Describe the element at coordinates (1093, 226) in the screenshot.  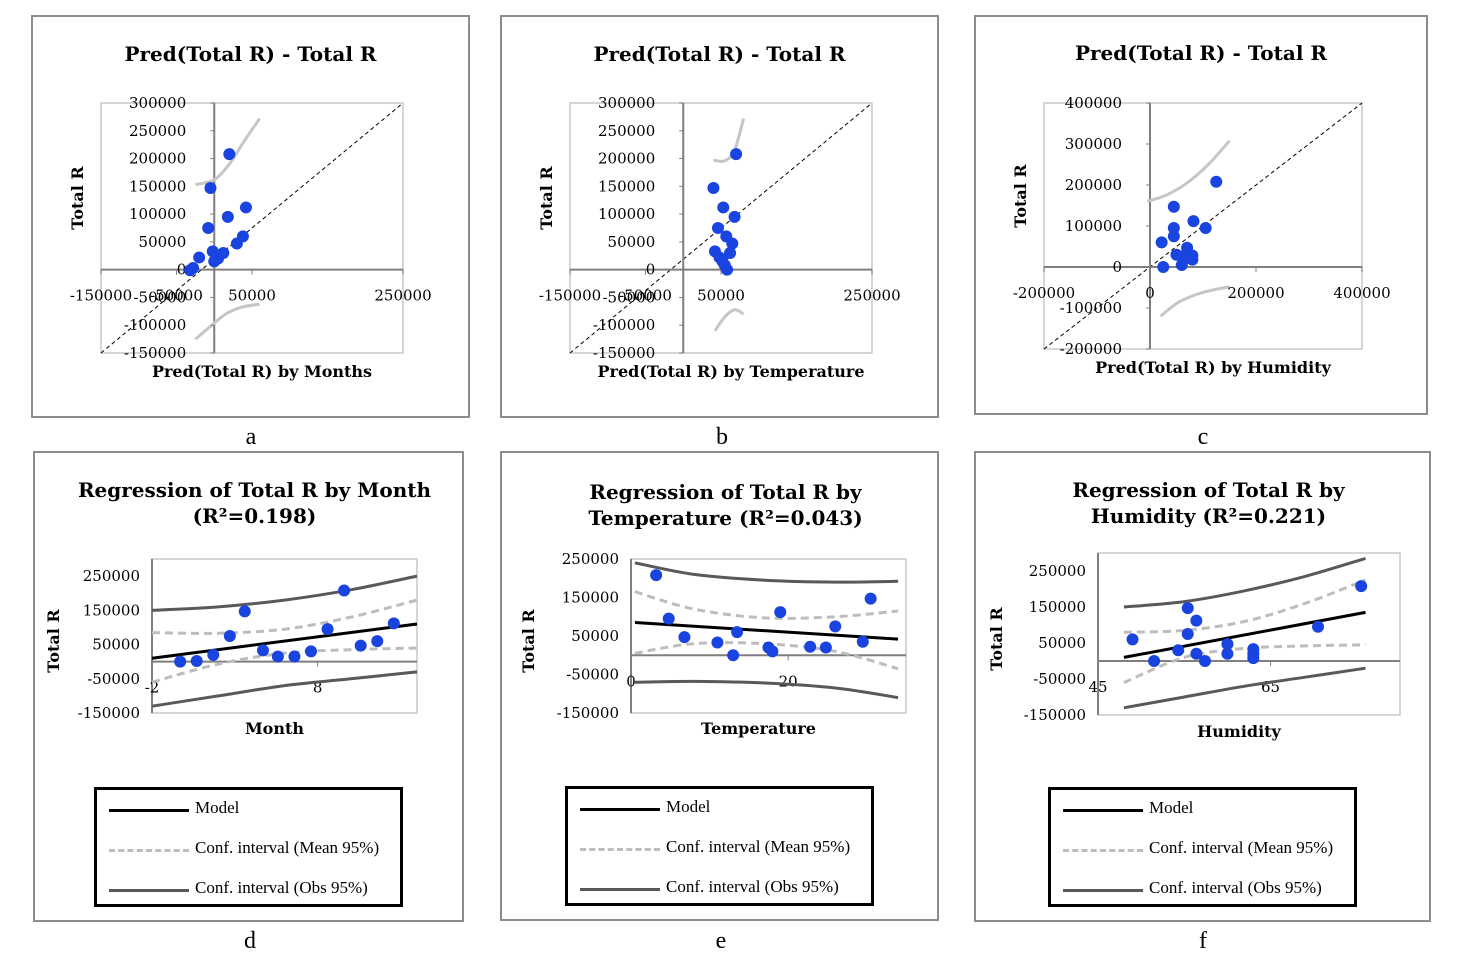
I see `y-tick-label: 100000` at that location.